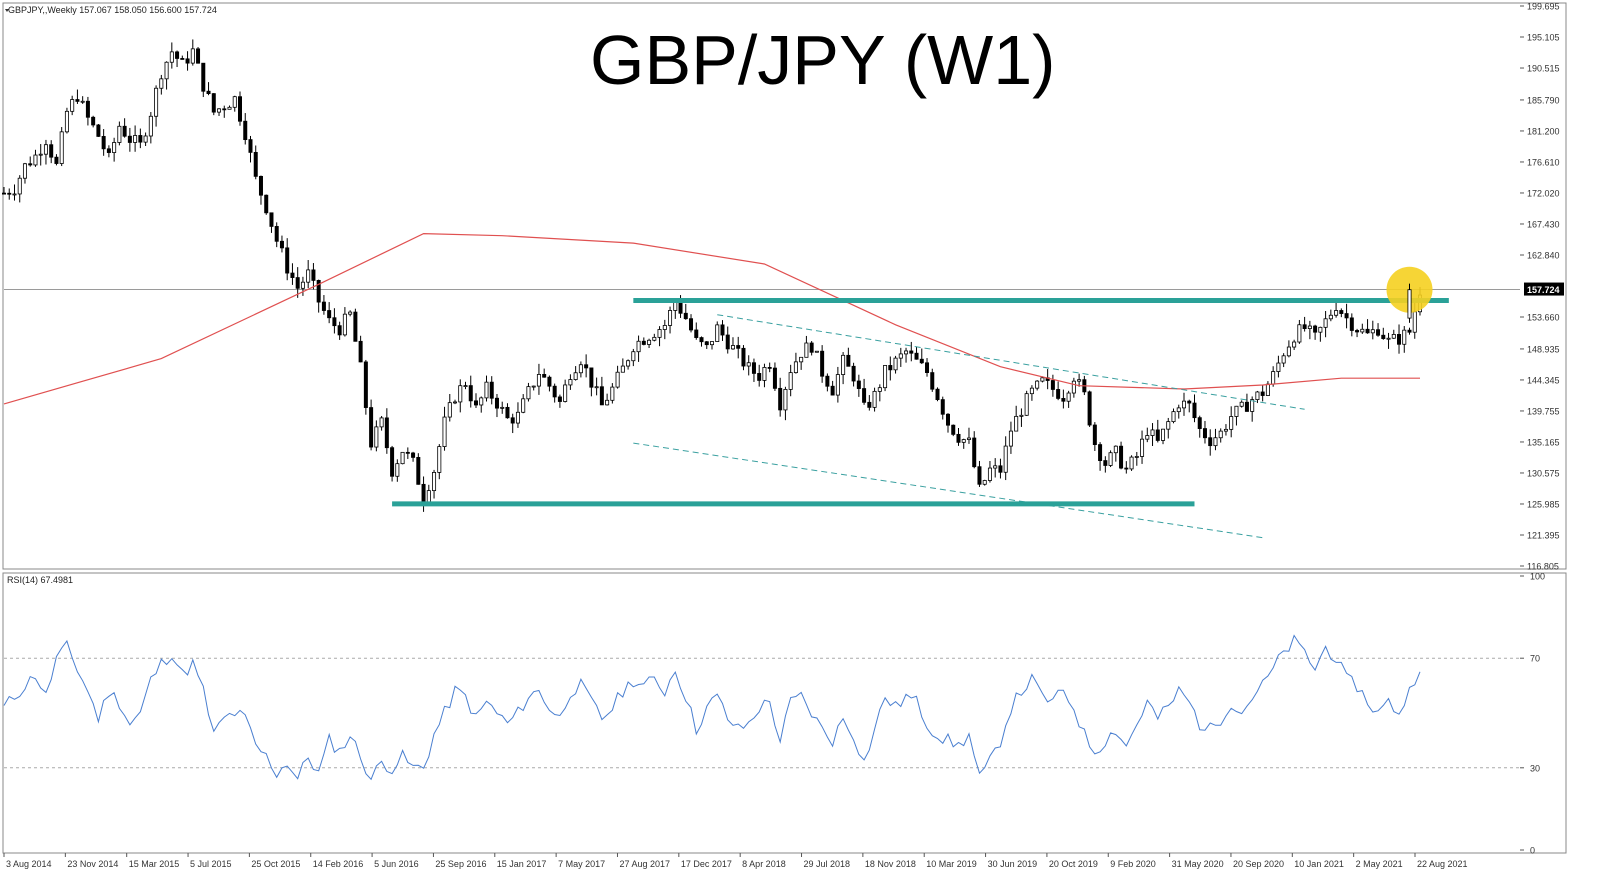 The height and width of the screenshot is (872, 1600). I want to click on date-tick-label: 15 Mar 2015, so click(154, 864).